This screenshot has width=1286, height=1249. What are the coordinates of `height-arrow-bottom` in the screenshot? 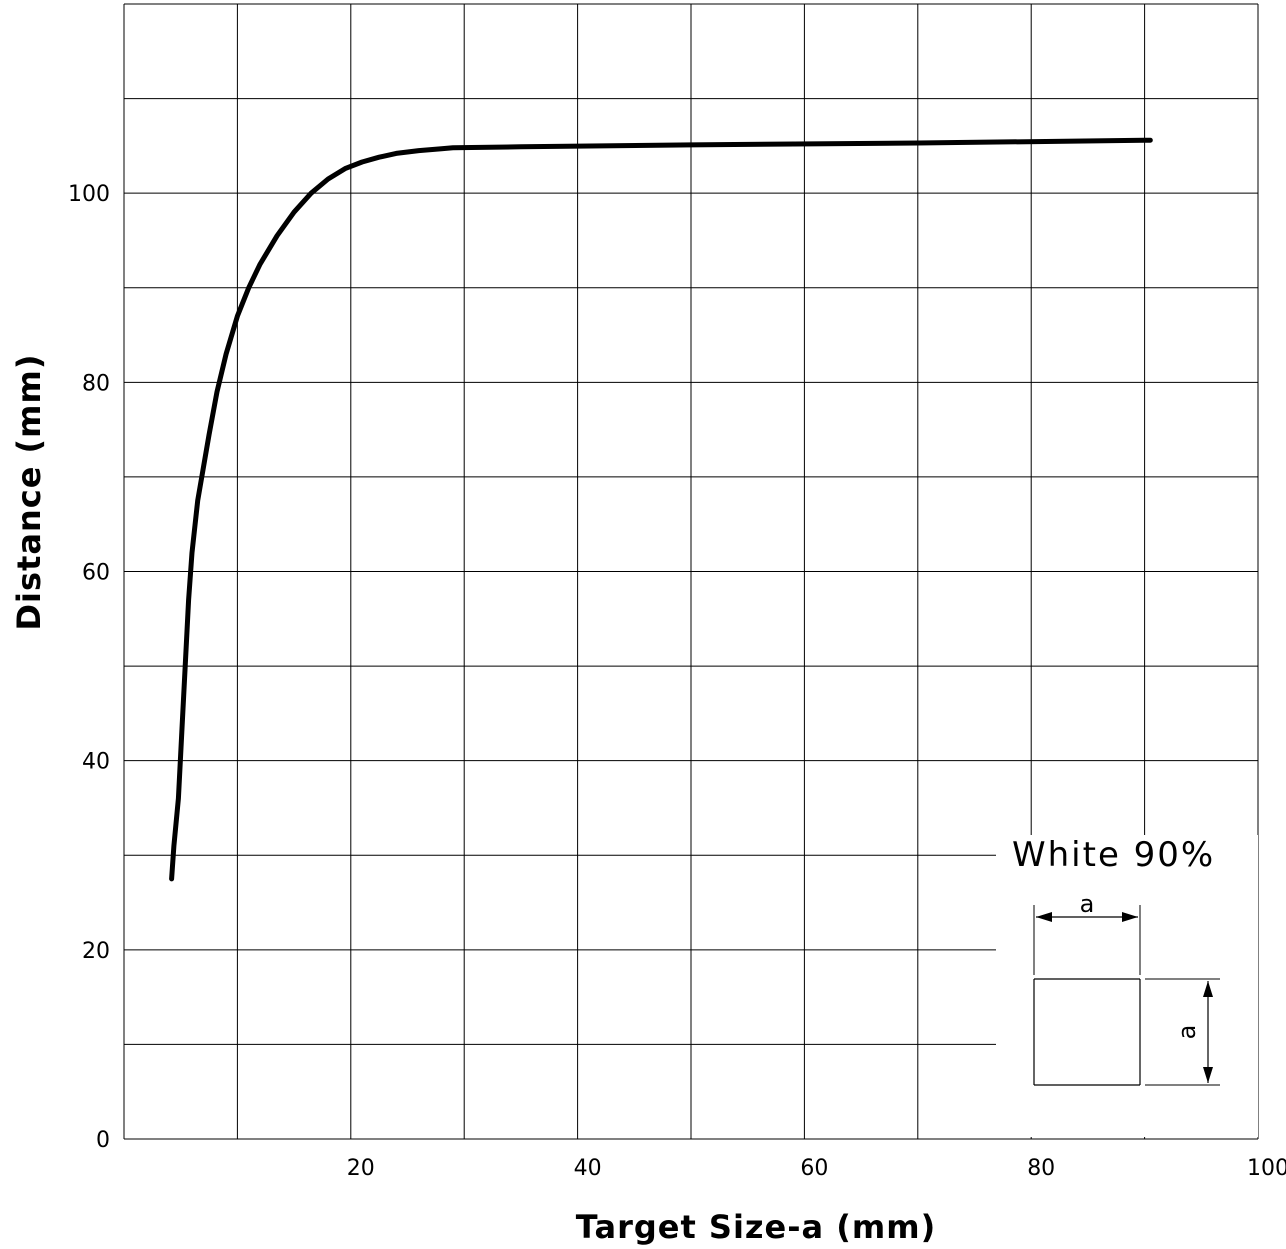 It's located at (1208, 1075).